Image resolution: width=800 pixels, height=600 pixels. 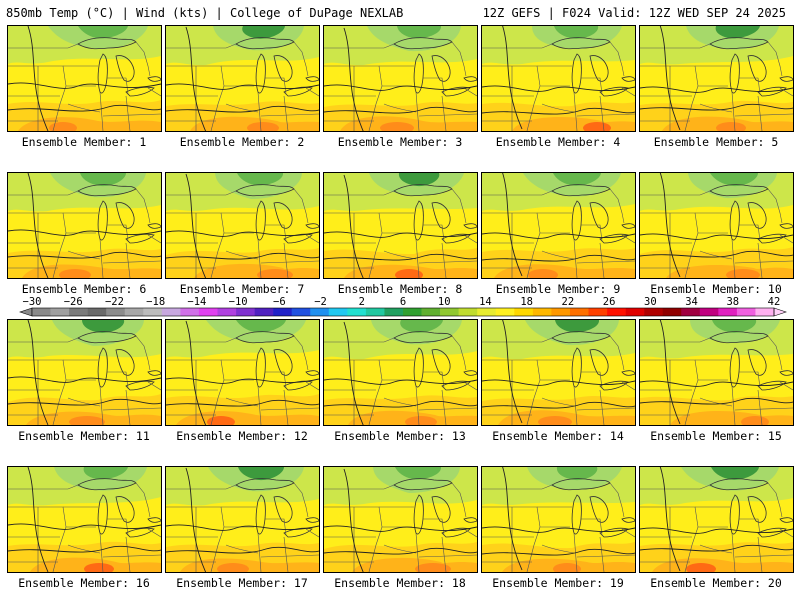 What do you see at coordinates (558, 436) in the screenshot?
I see `ensemble-member-label: Ensemble Member: 14` at bounding box center [558, 436].